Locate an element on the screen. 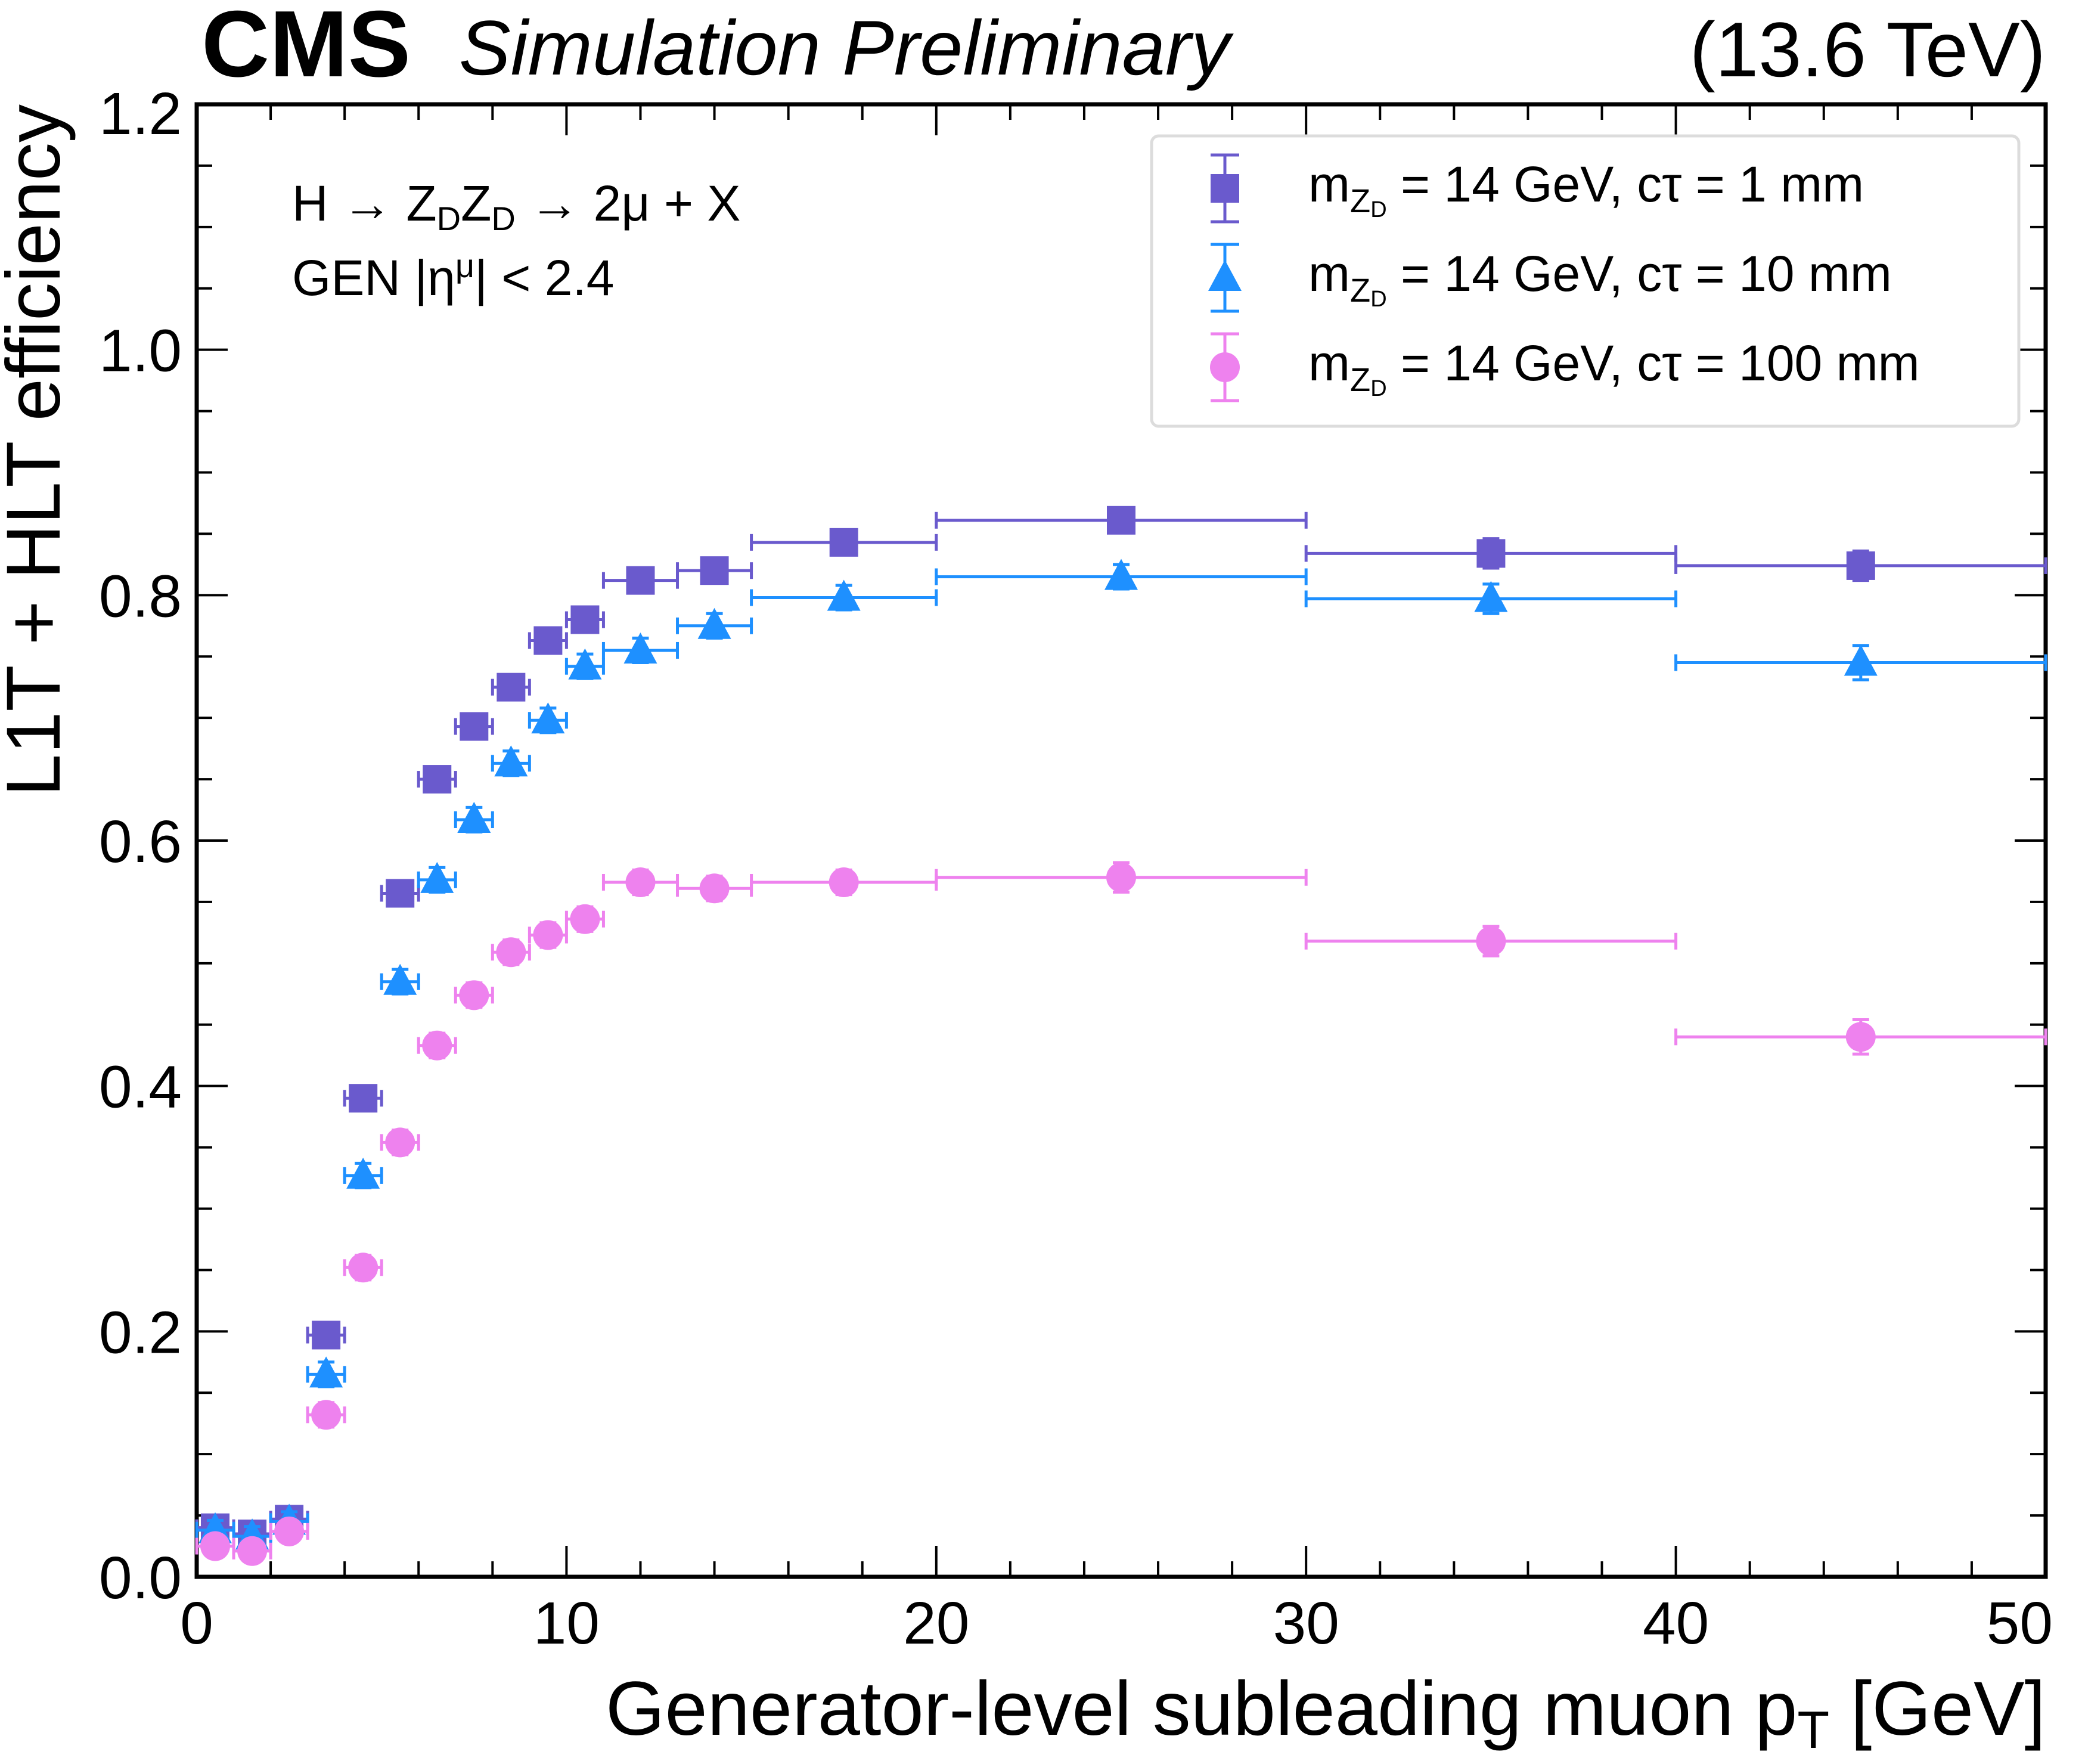  legend-symbol-triangle is located at coordinates (1225, 275).